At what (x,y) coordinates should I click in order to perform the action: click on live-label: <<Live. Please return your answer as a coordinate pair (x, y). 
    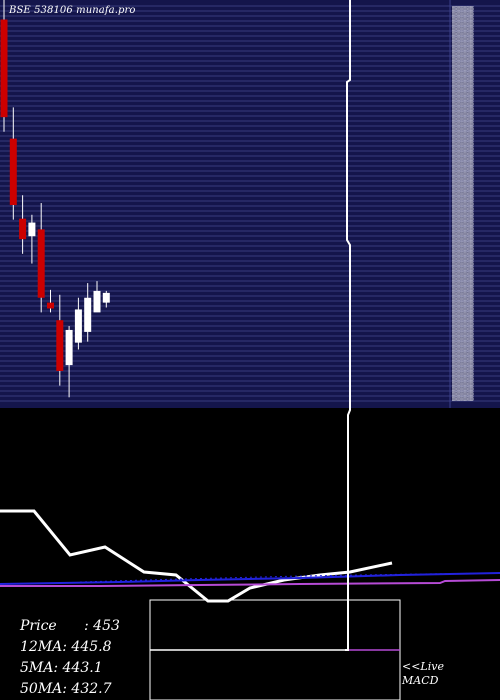
    Looking at the image, I should click on (423, 666).